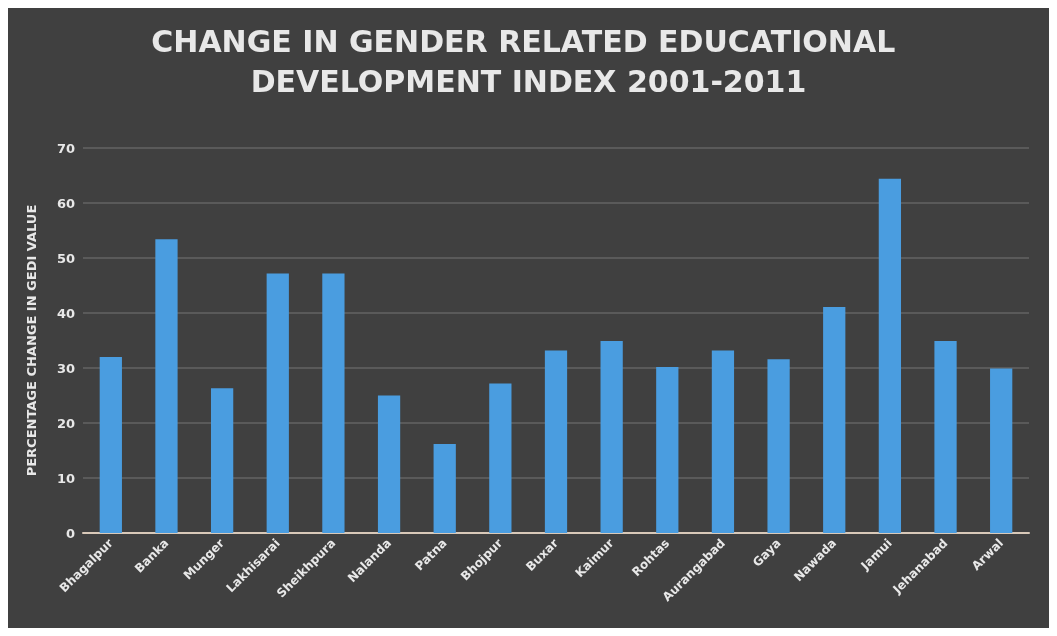 The image size is (1057, 636). I want to click on y-tick-label: 40, so click(65, 313).